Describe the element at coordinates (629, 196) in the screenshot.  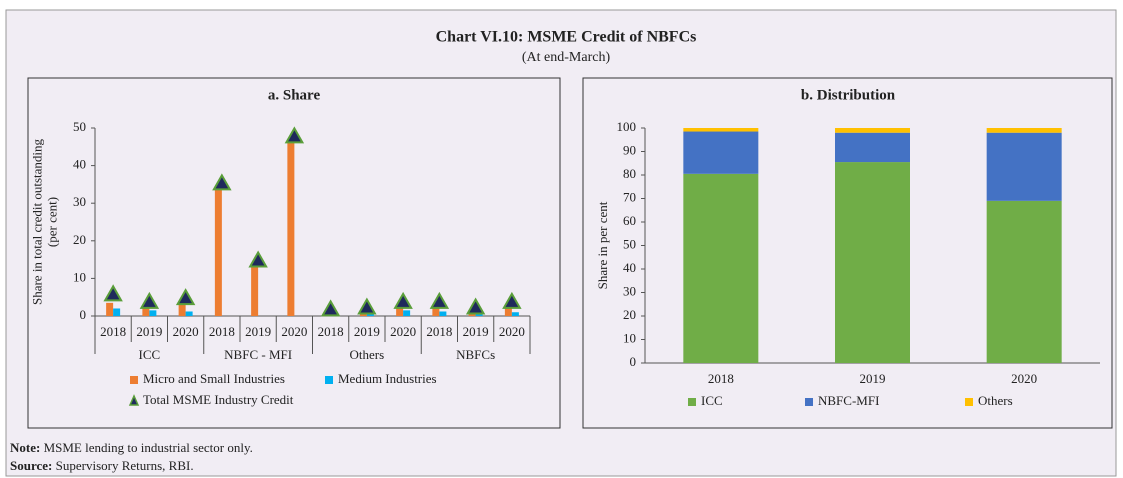
I see `y-tick-label: 70` at that location.